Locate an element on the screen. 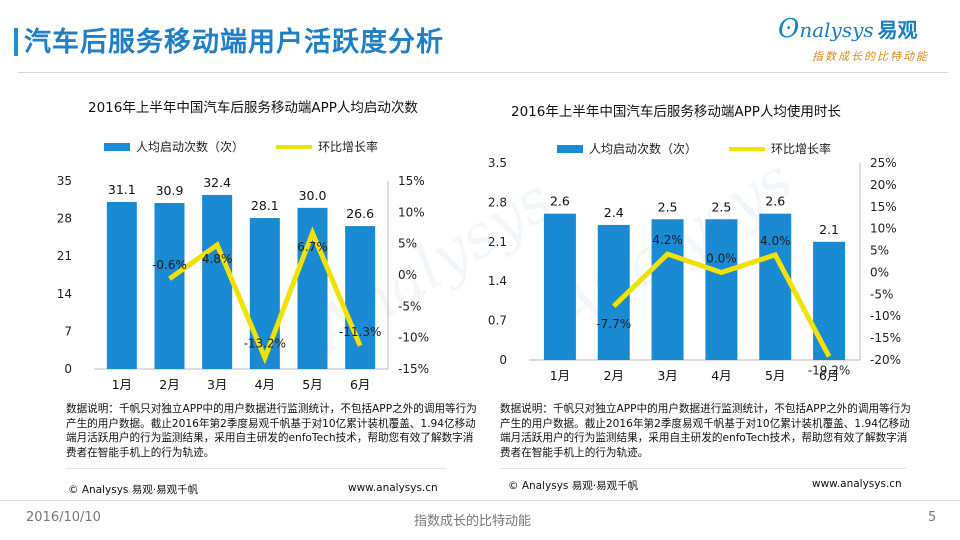  left-chart-rule is located at coordinates (256, 468).